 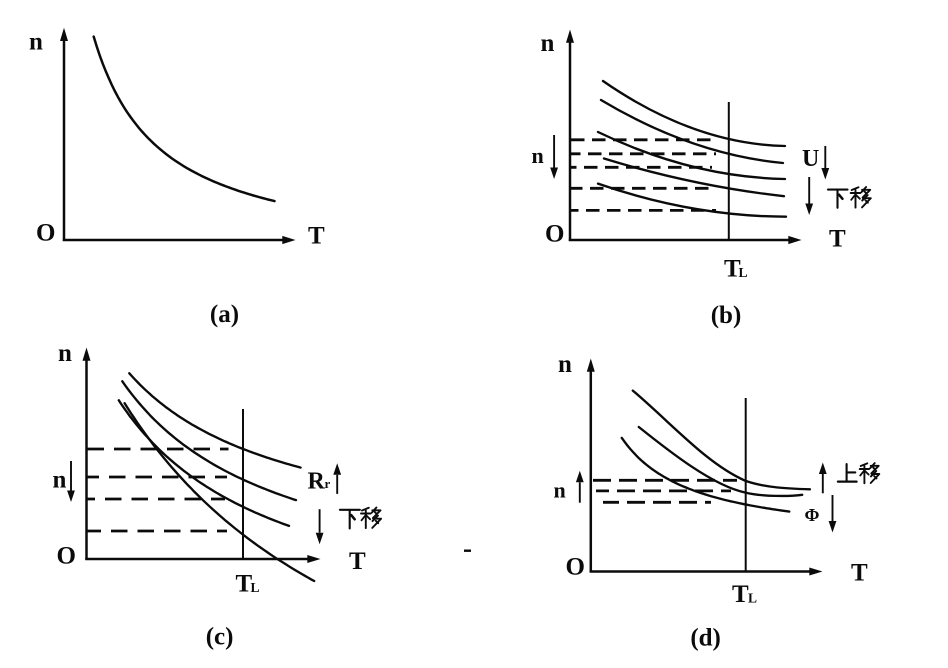 What do you see at coordinates (328, 483) in the screenshot?
I see `svg-text: r` at bounding box center [328, 483].